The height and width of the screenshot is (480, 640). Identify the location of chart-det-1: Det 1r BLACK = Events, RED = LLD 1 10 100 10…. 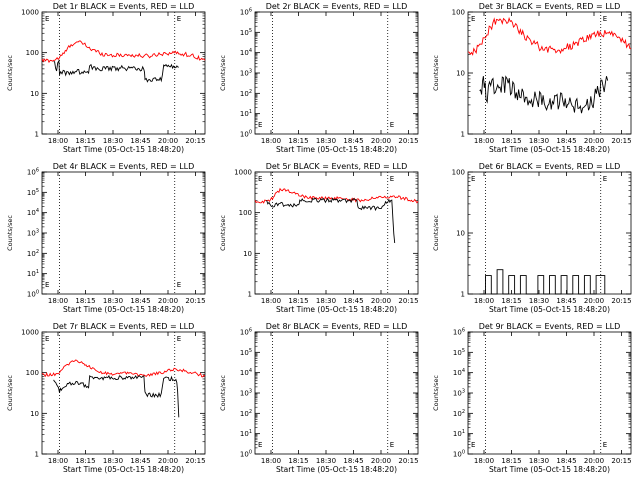
(106, 78).